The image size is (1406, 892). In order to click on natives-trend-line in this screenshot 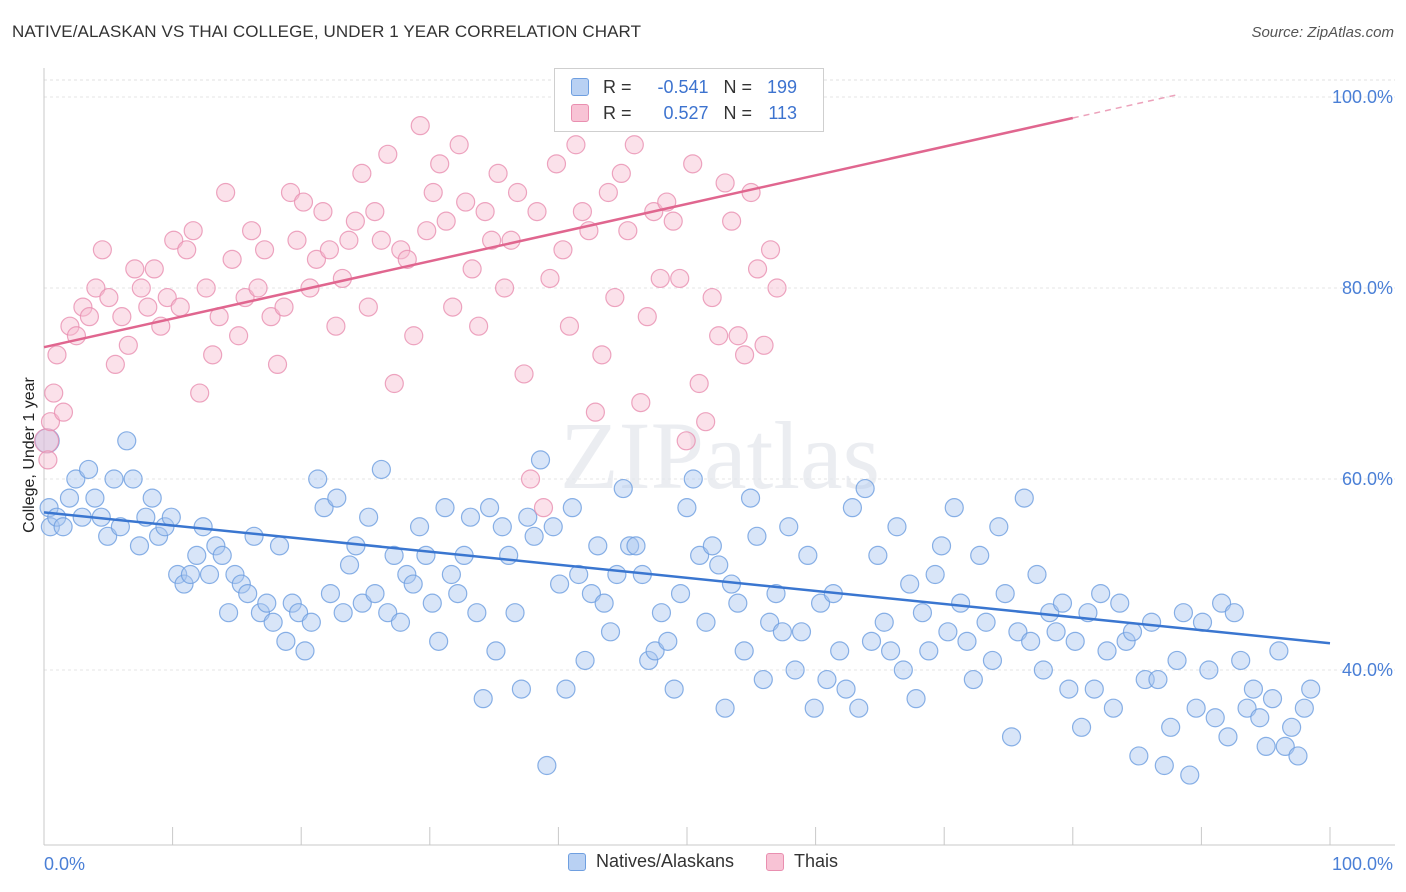, I will do `click(687, 578)`.